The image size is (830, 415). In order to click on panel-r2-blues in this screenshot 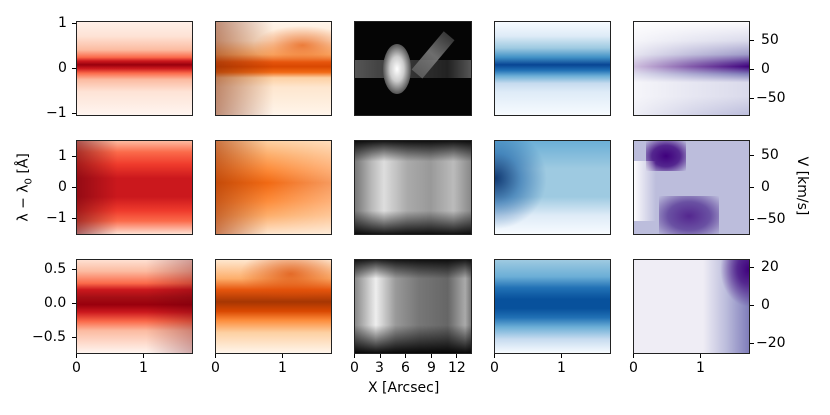, I will do `click(552, 187)`.